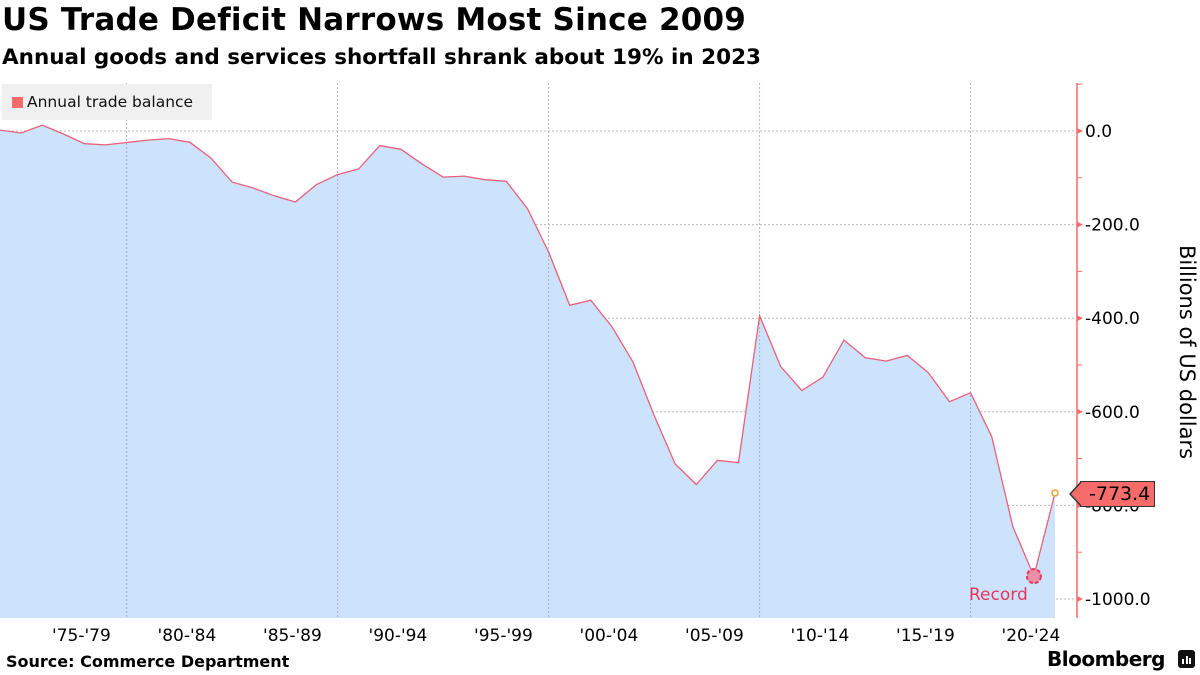  What do you see at coordinates (1042, 537) in the screenshot?
I see `markers` at bounding box center [1042, 537].